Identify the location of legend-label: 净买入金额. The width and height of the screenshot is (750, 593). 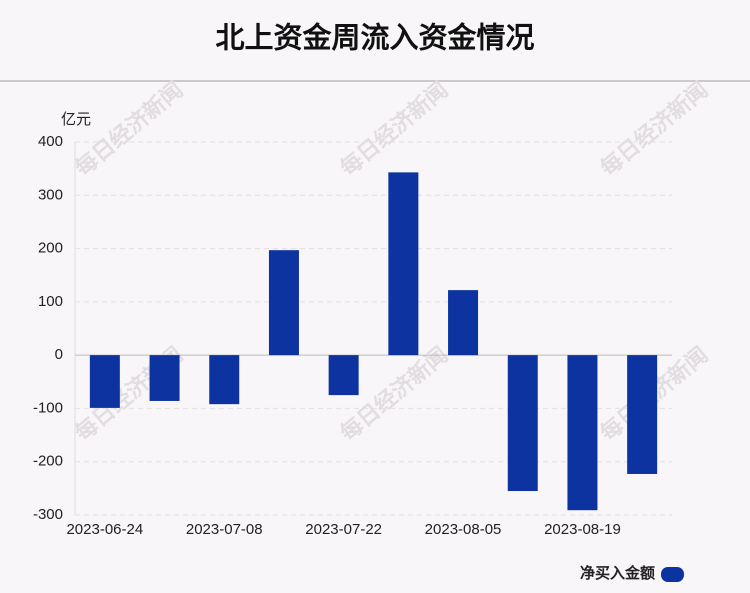
(617, 573).